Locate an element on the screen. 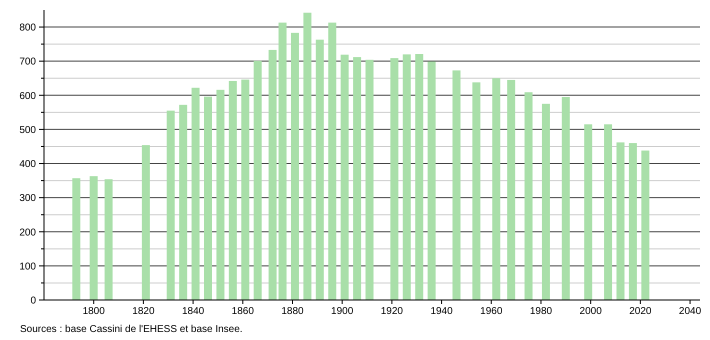 This screenshot has width=710, height=340. y-tick-label: 500 is located at coordinates (27, 130).